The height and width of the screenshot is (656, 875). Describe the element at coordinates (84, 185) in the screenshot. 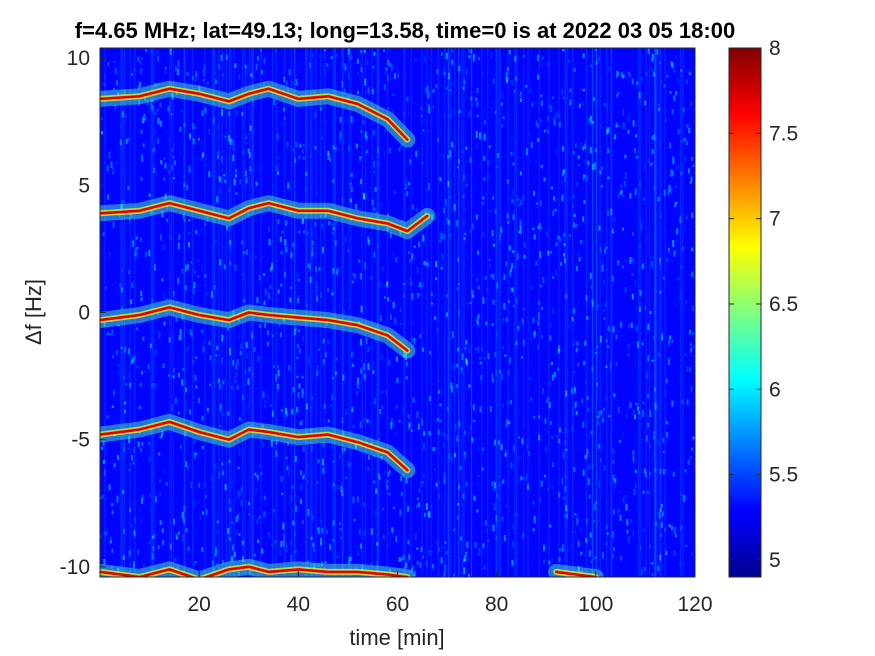

I see `y-tick-label: 5` at that location.